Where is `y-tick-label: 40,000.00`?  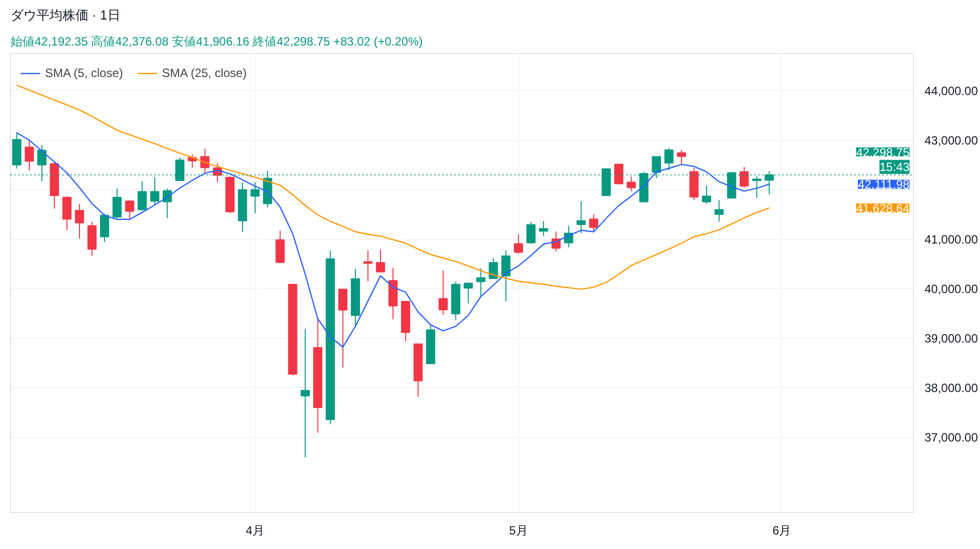 y-tick-label: 40,000.00 is located at coordinates (951, 289).